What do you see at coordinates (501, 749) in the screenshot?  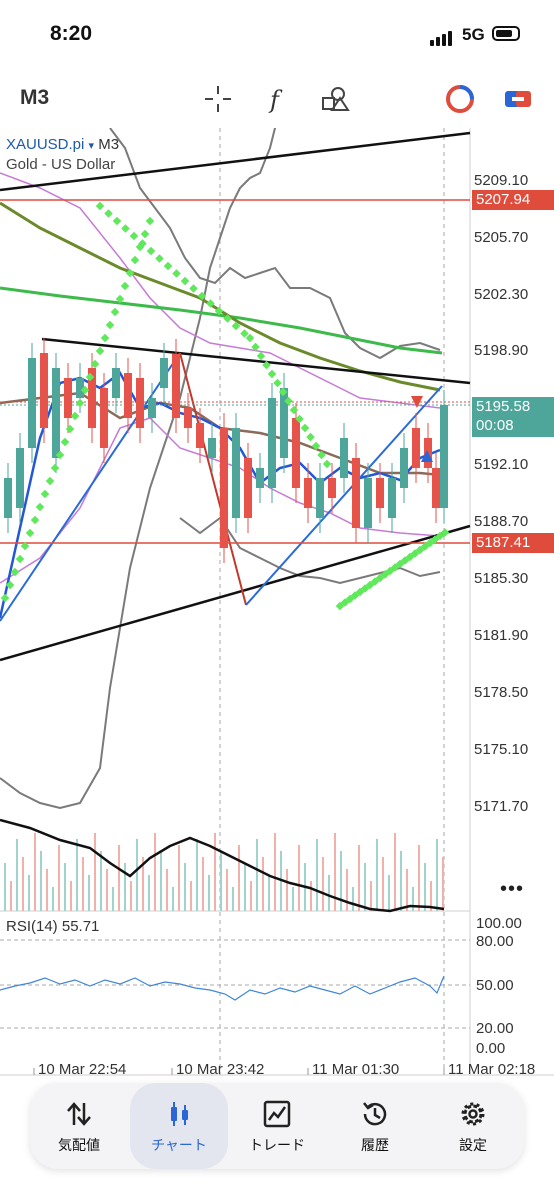 I see `price-scale-label: 5175.10` at bounding box center [501, 749].